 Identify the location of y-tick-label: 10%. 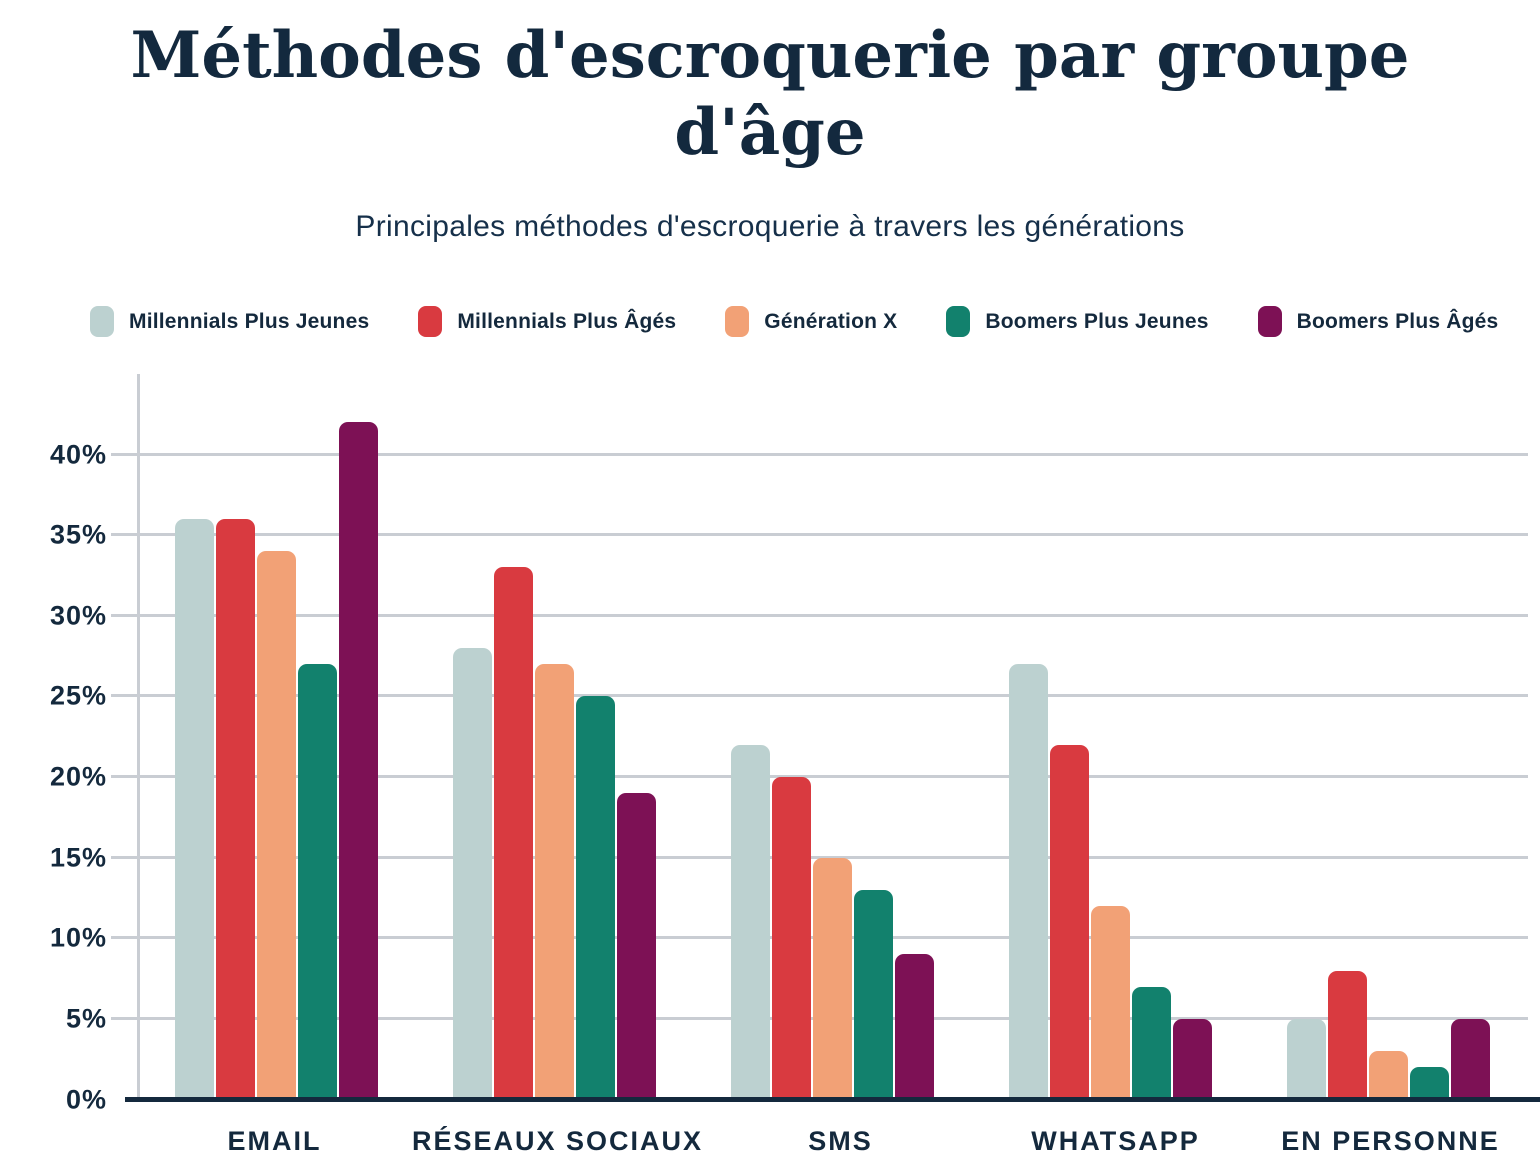
(78, 937).